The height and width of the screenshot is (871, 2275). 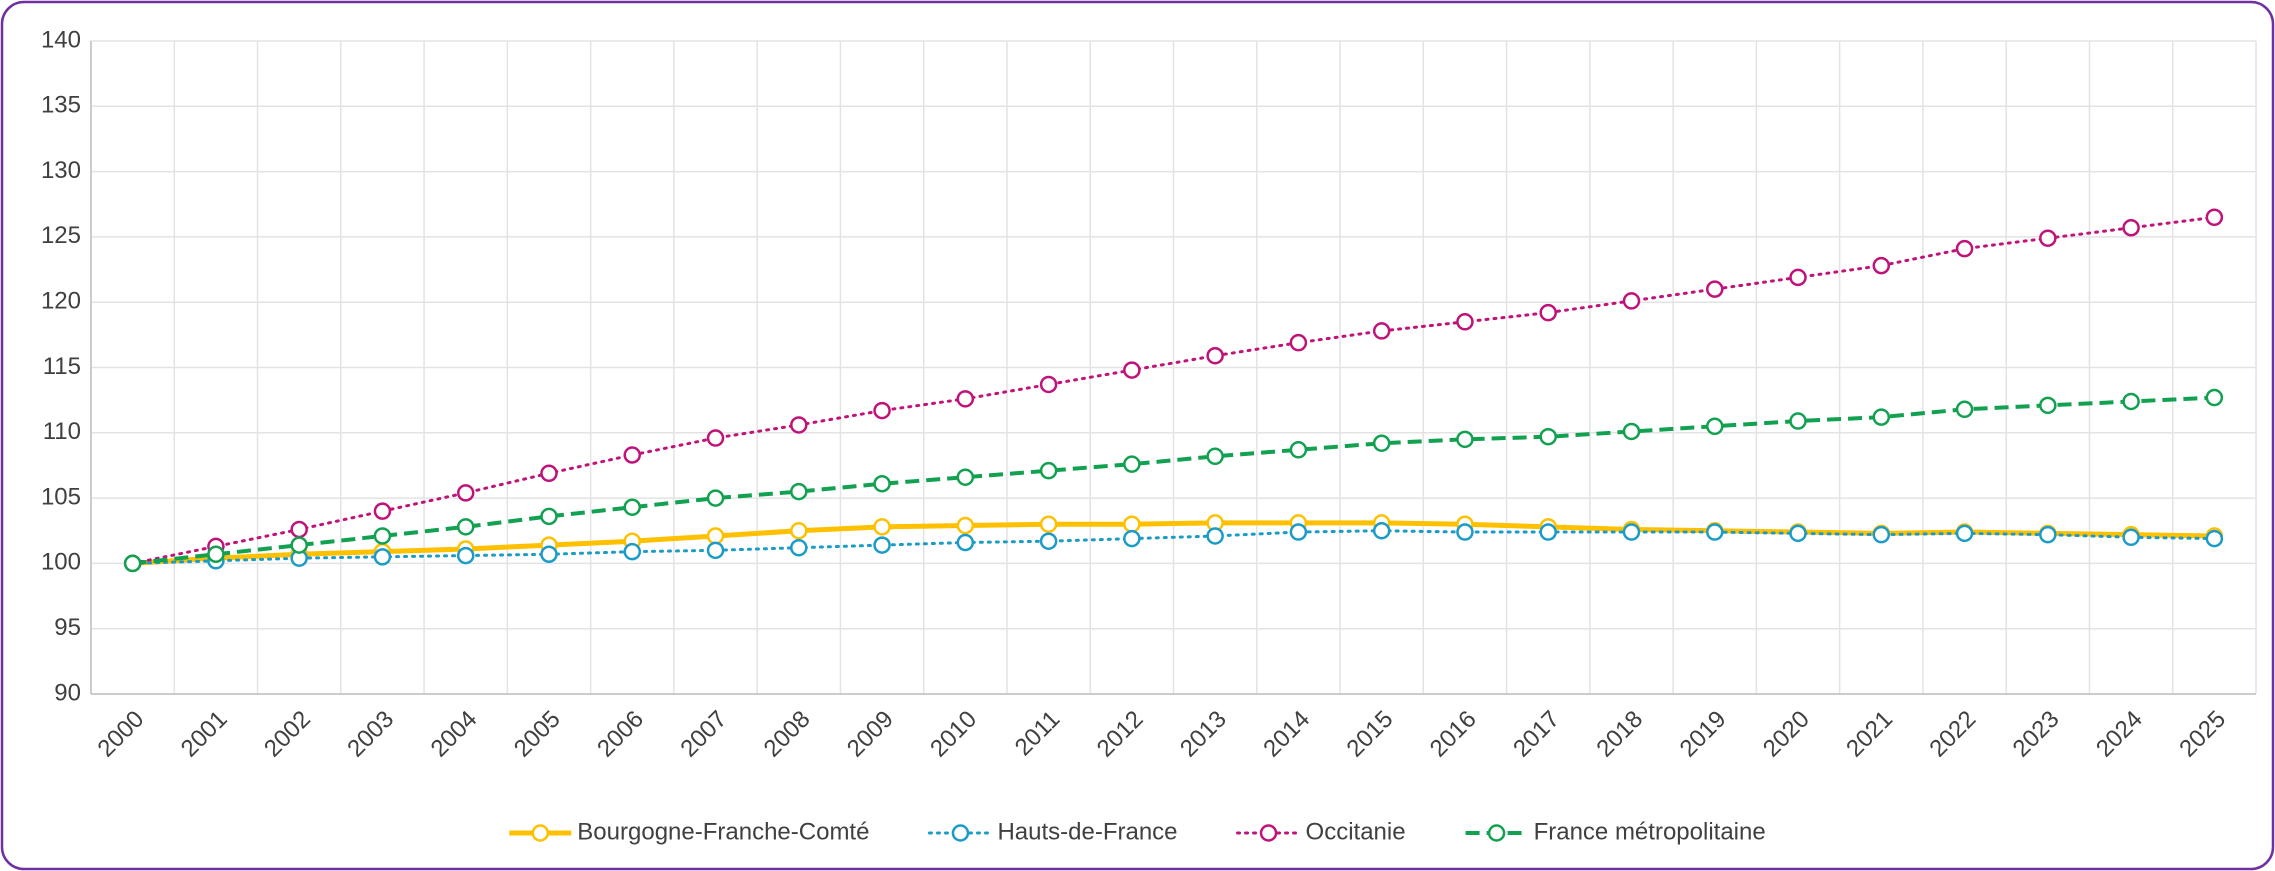 I want to click on legend-label: France métropolitaine, so click(x=1650, y=831).